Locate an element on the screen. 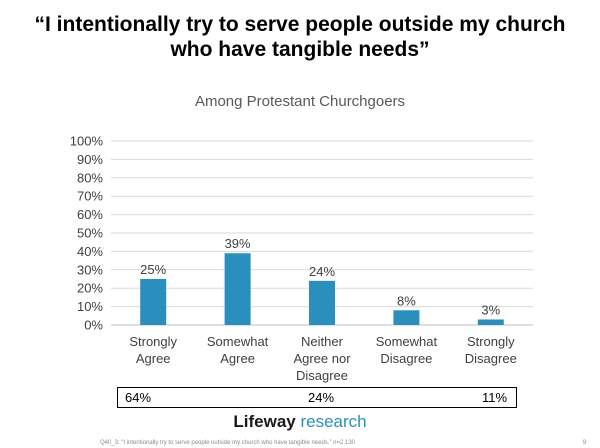 This screenshot has width=600, height=448. summary-box: 64% 24% 11% is located at coordinates (317, 397).